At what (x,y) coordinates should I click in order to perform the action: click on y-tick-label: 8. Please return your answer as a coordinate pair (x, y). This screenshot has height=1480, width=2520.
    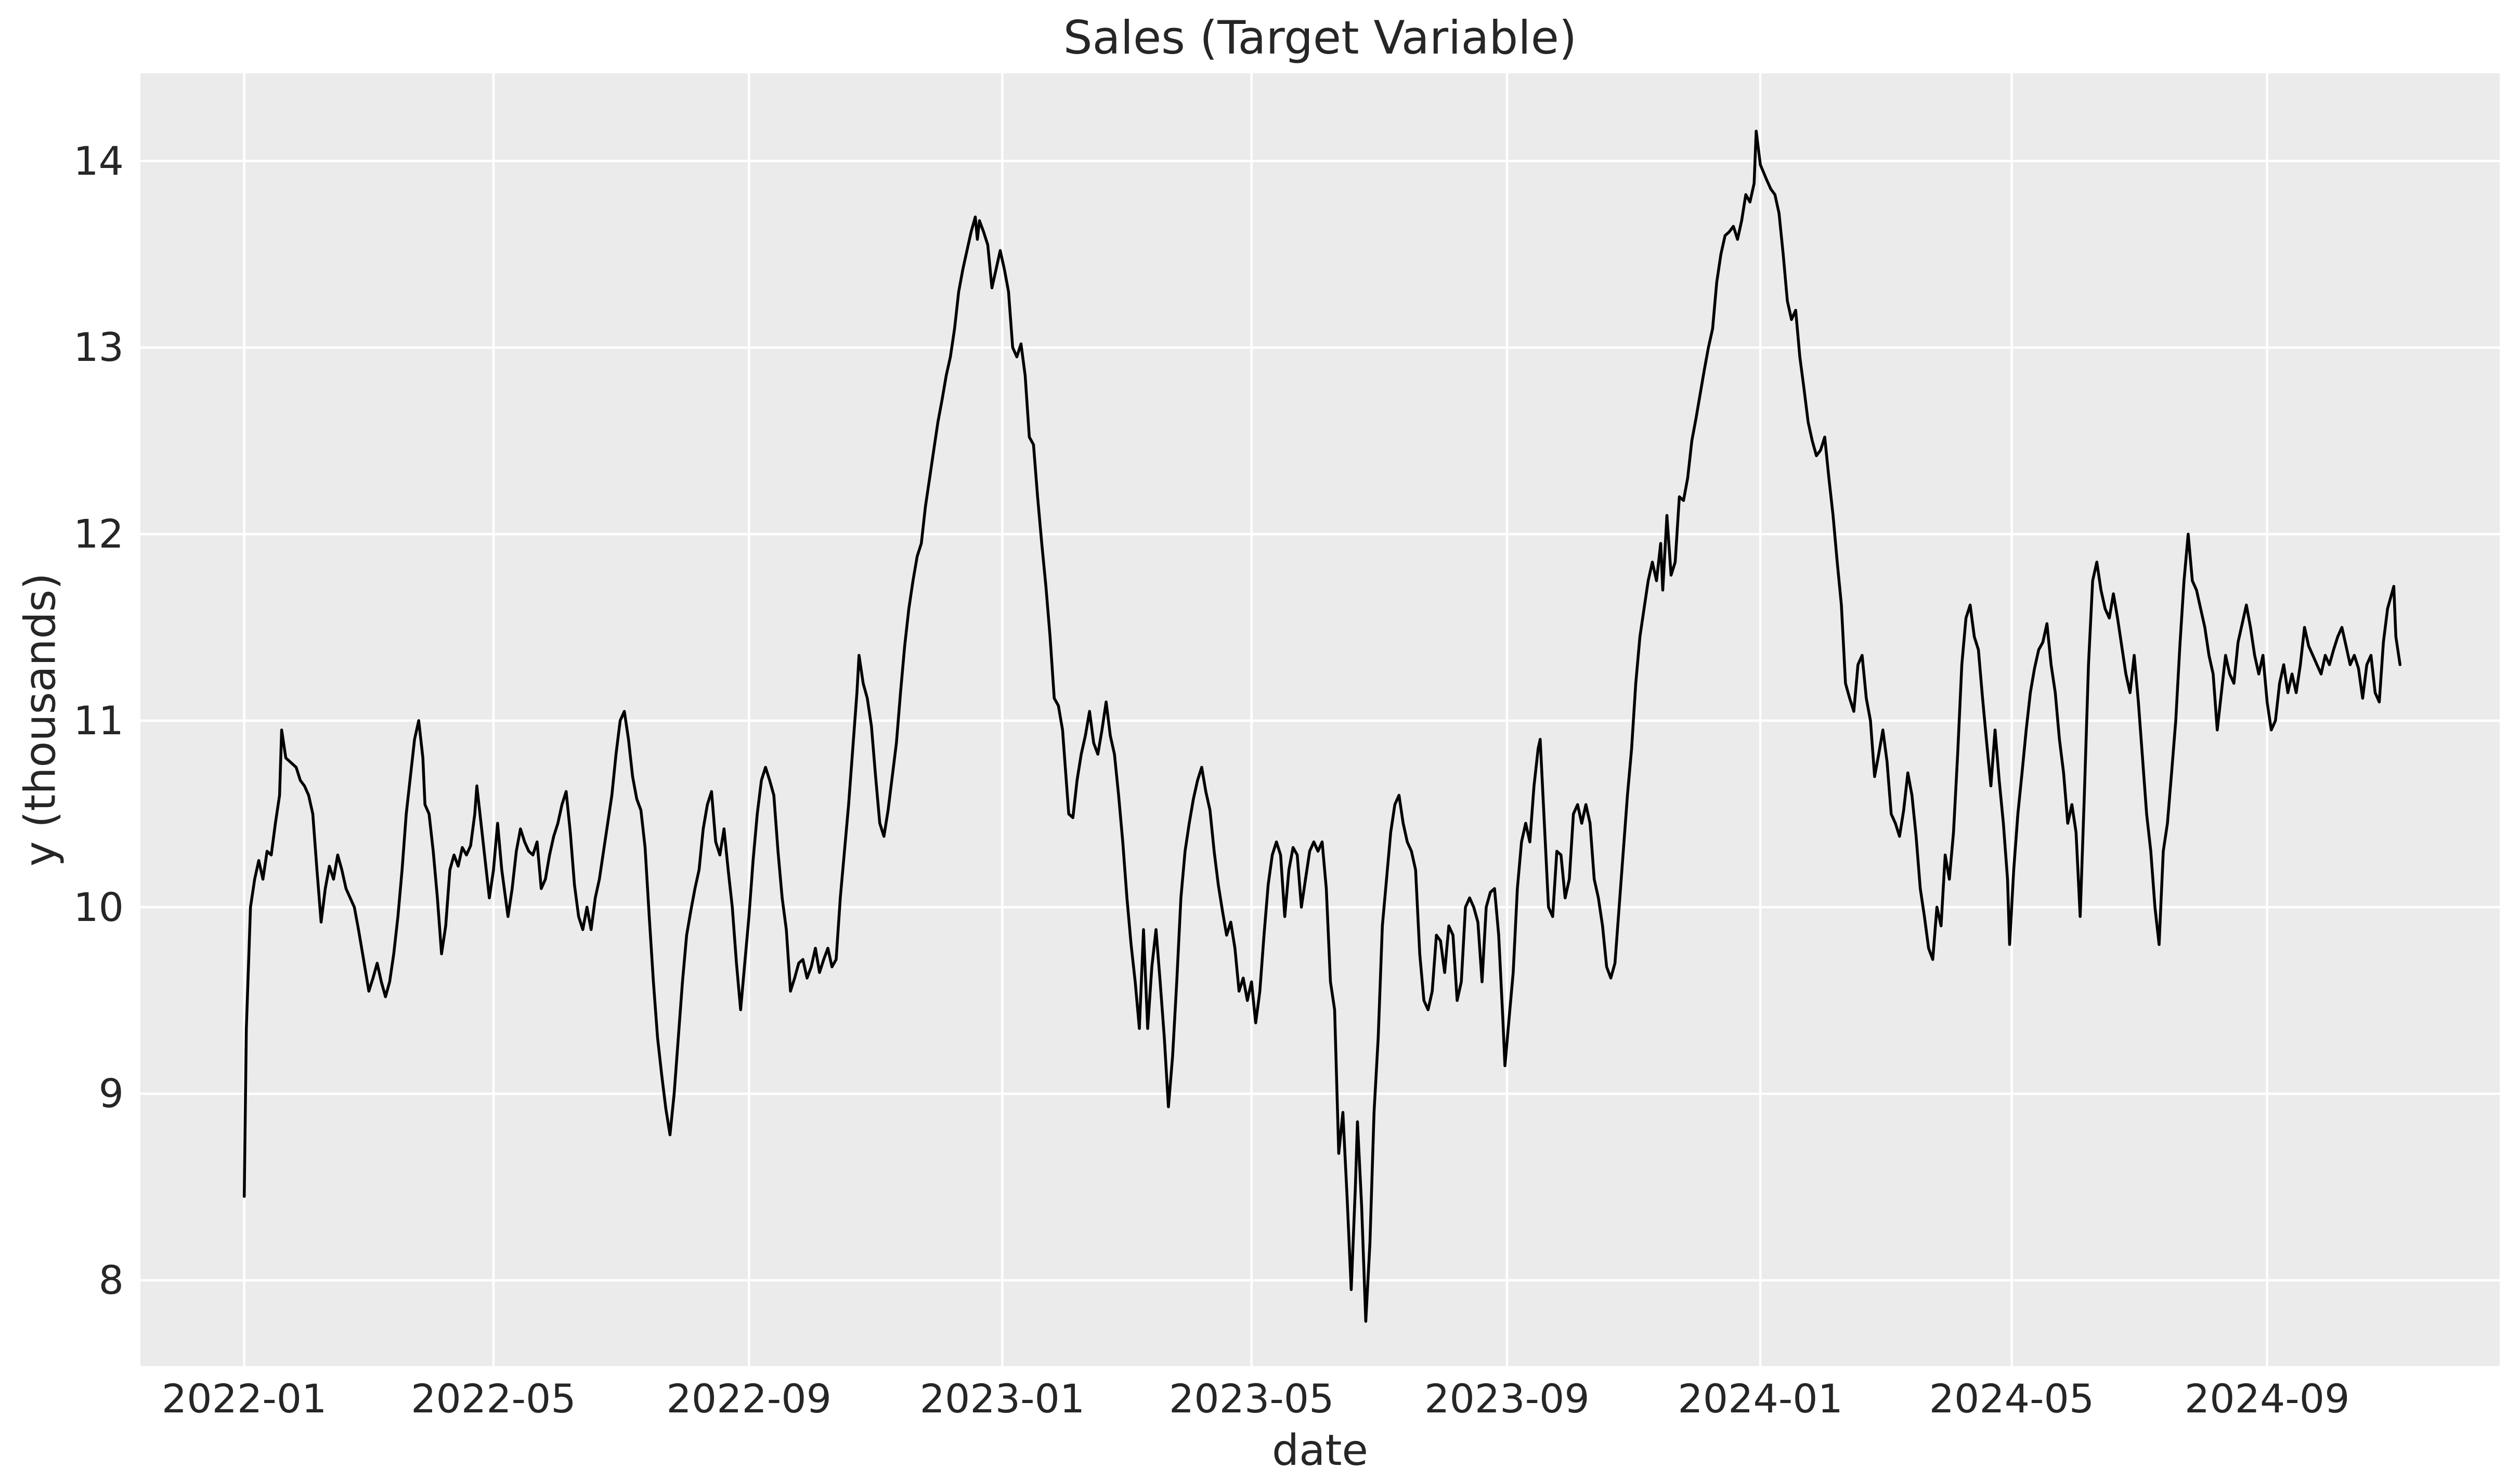
    Looking at the image, I should click on (111, 1279).